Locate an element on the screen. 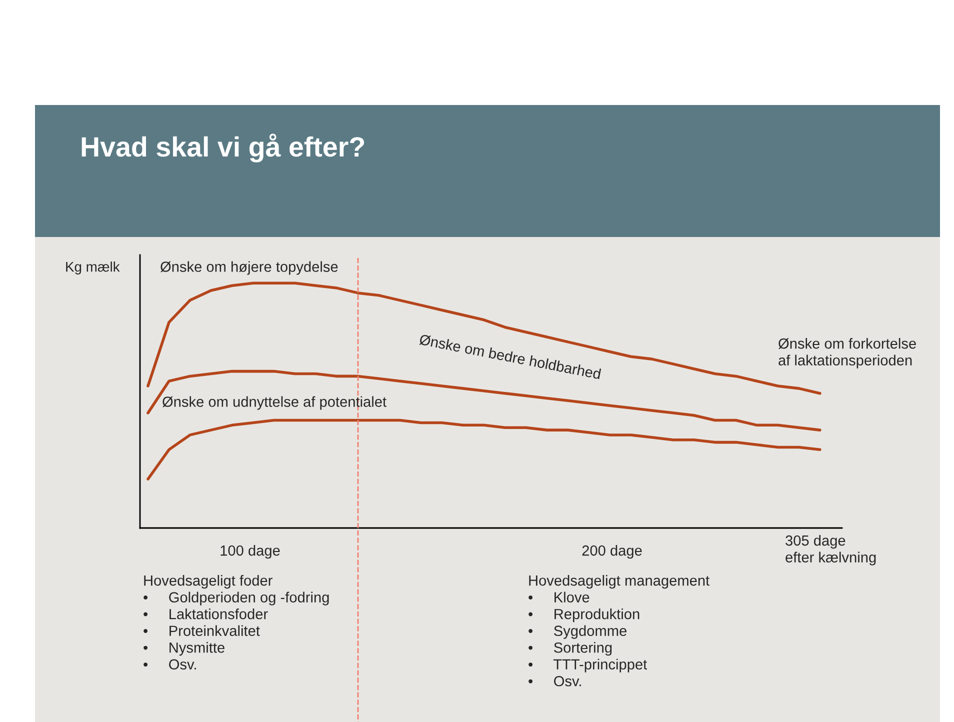 Image resolution: width=954 pixels, height=722 pixels. annotation: Ønske om forkortelse af laktationsperioden is located at coordinates (847, 353).